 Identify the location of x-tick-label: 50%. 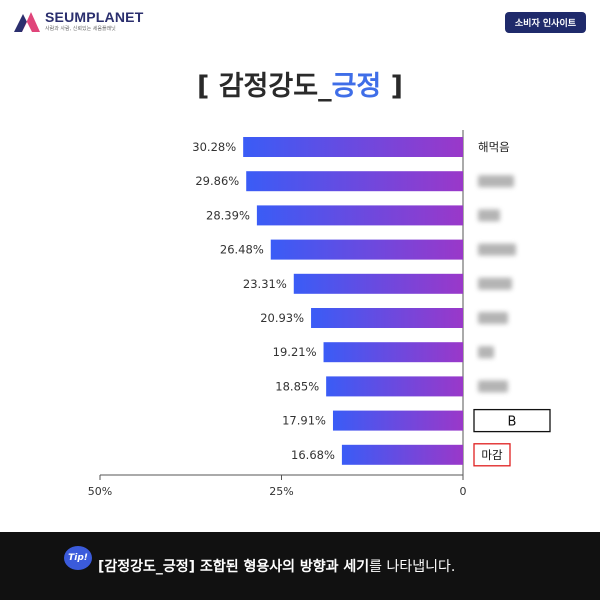
(100, 491).